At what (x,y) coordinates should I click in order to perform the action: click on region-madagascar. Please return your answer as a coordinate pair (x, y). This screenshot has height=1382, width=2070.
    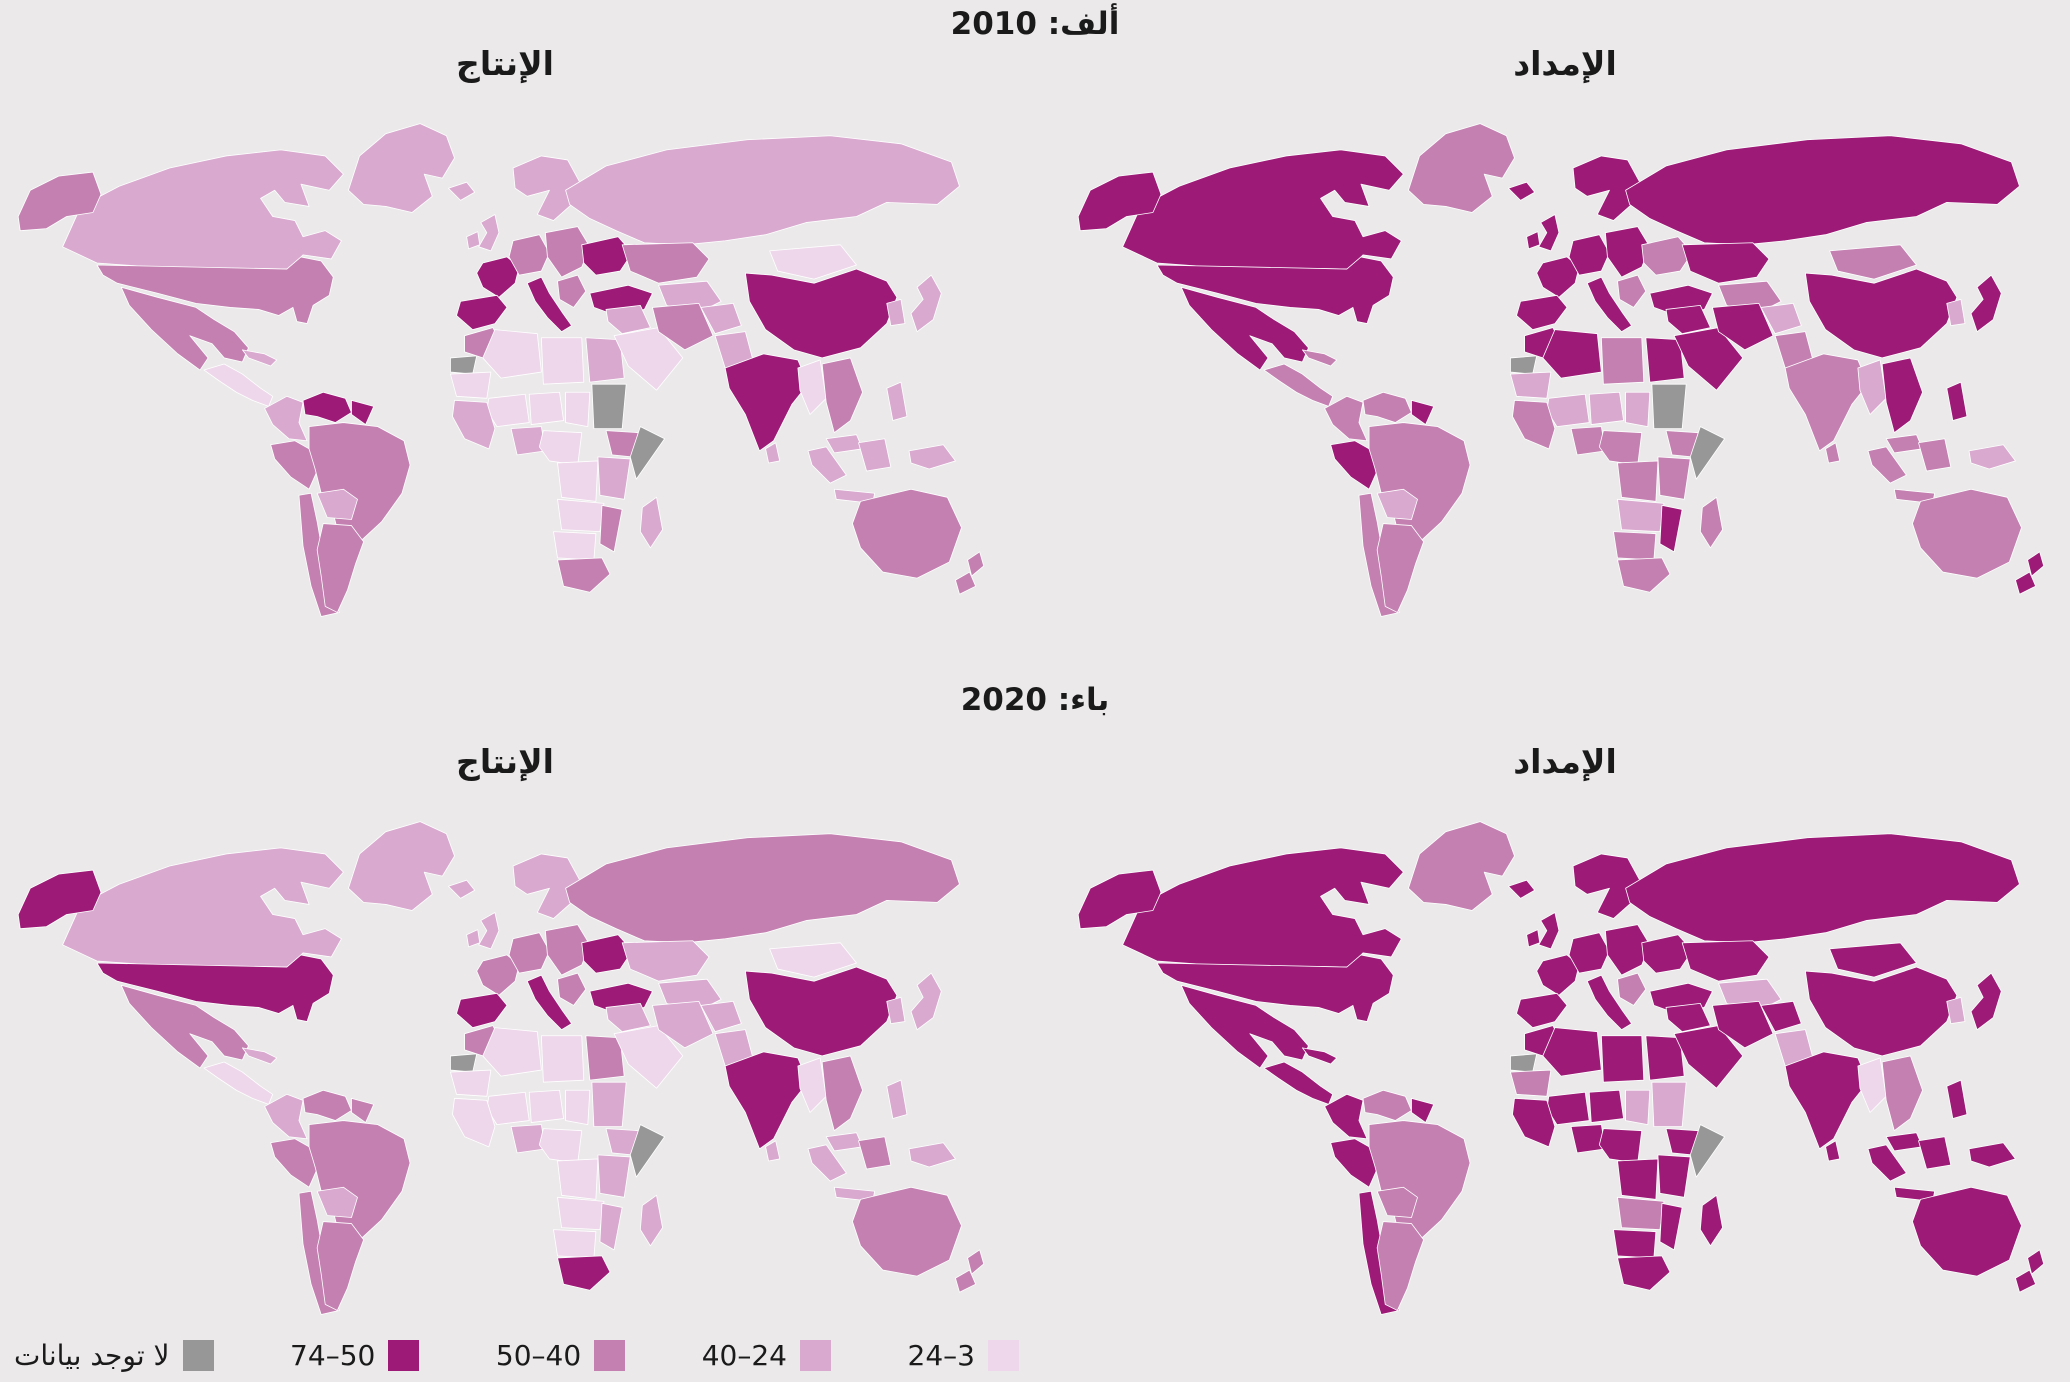
    Looking at the image, I should click on (1711, 1220).